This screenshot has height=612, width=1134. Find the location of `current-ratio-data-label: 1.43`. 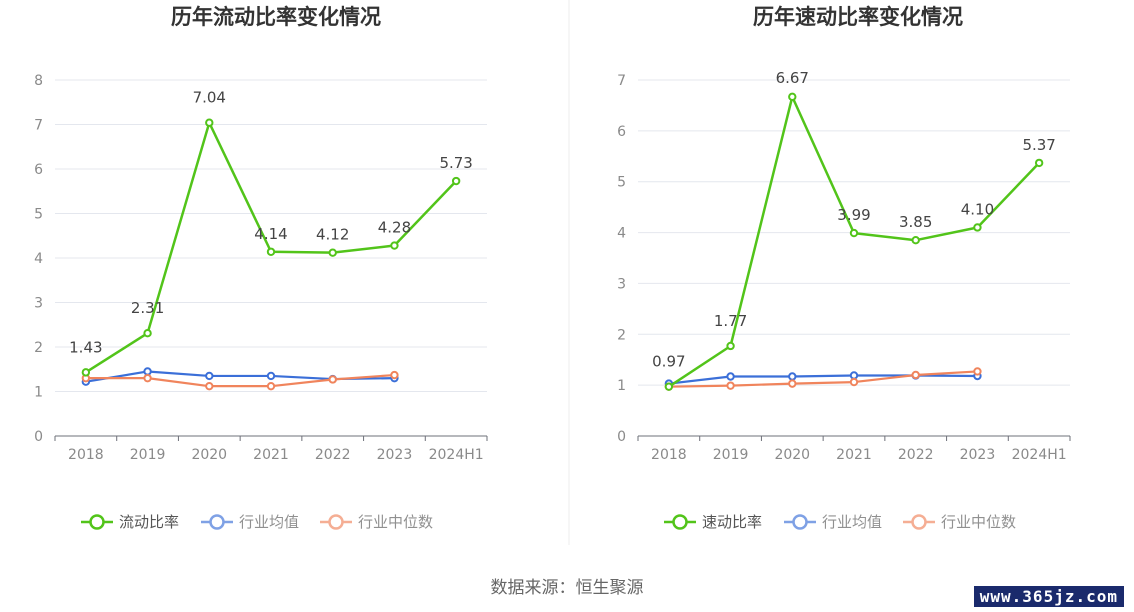

current-ratio-data-label: 1.43 is located at coordinates (85, 347).